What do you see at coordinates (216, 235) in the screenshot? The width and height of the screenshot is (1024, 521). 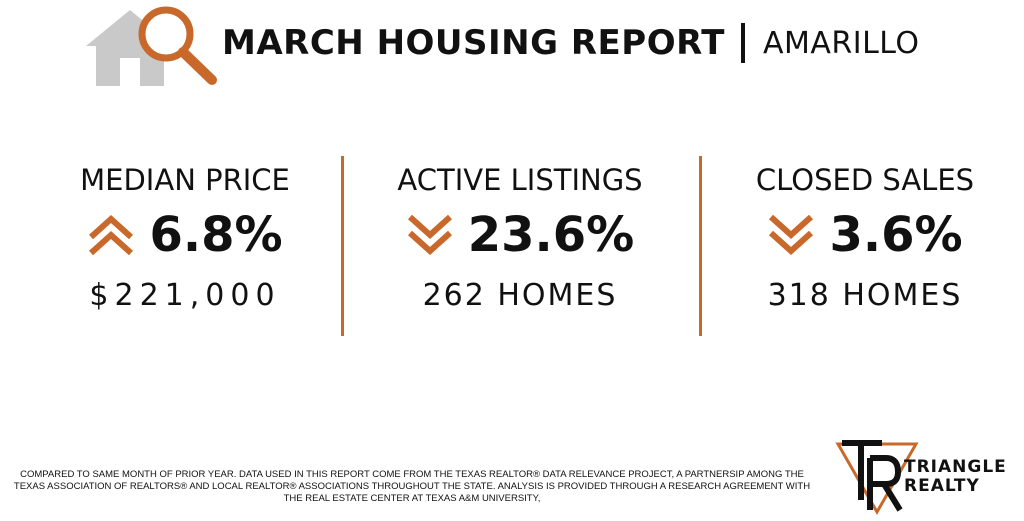 I see `stat-percent: 6.8%` at bounding box center [216, 235].